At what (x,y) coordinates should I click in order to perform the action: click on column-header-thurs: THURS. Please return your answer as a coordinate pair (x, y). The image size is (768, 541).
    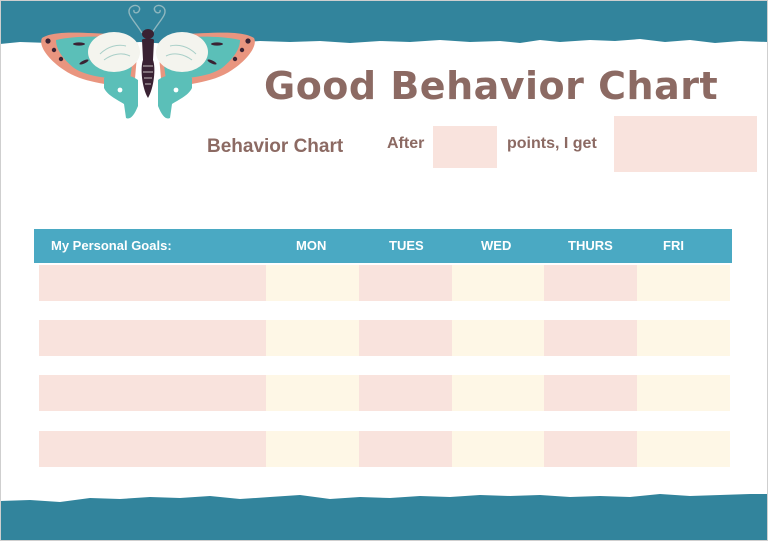
    Looking at the image, I should click on (590, 245).